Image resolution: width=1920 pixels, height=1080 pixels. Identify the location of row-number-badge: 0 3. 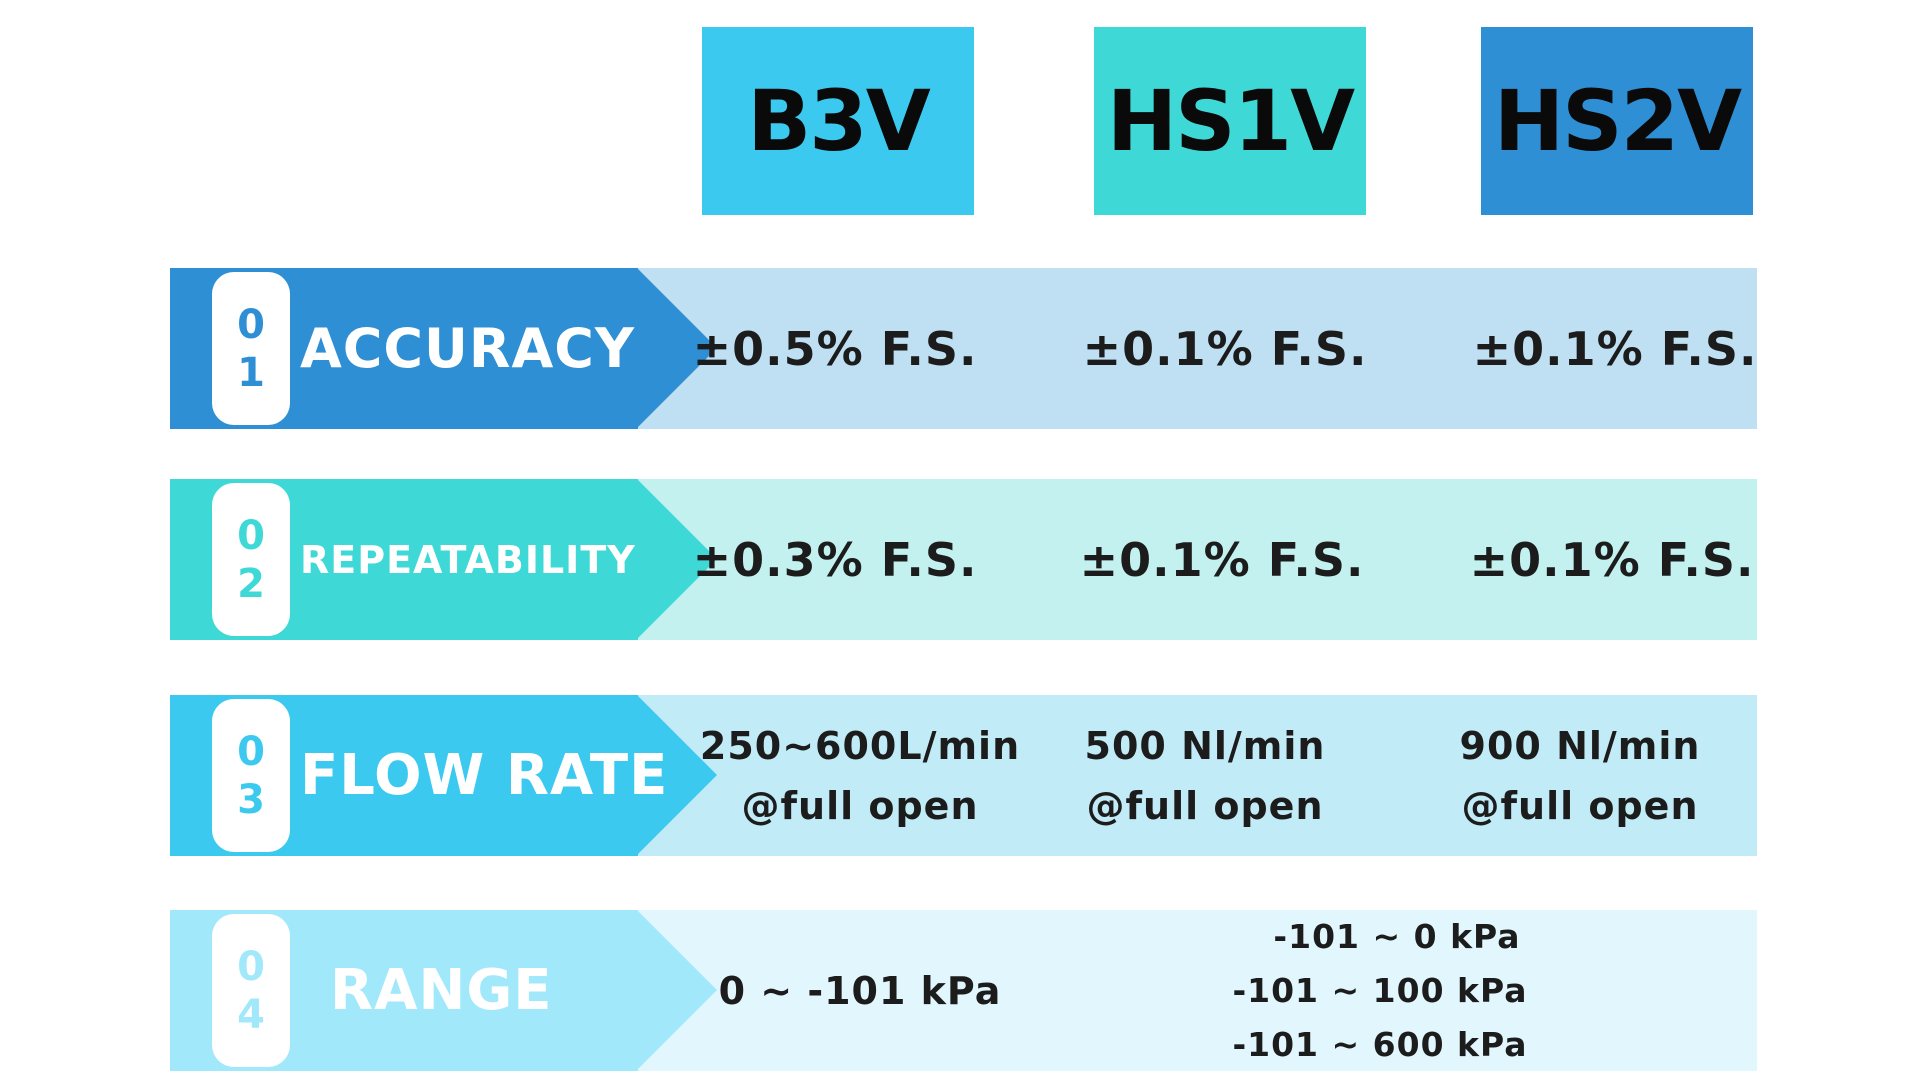
(251, 775).